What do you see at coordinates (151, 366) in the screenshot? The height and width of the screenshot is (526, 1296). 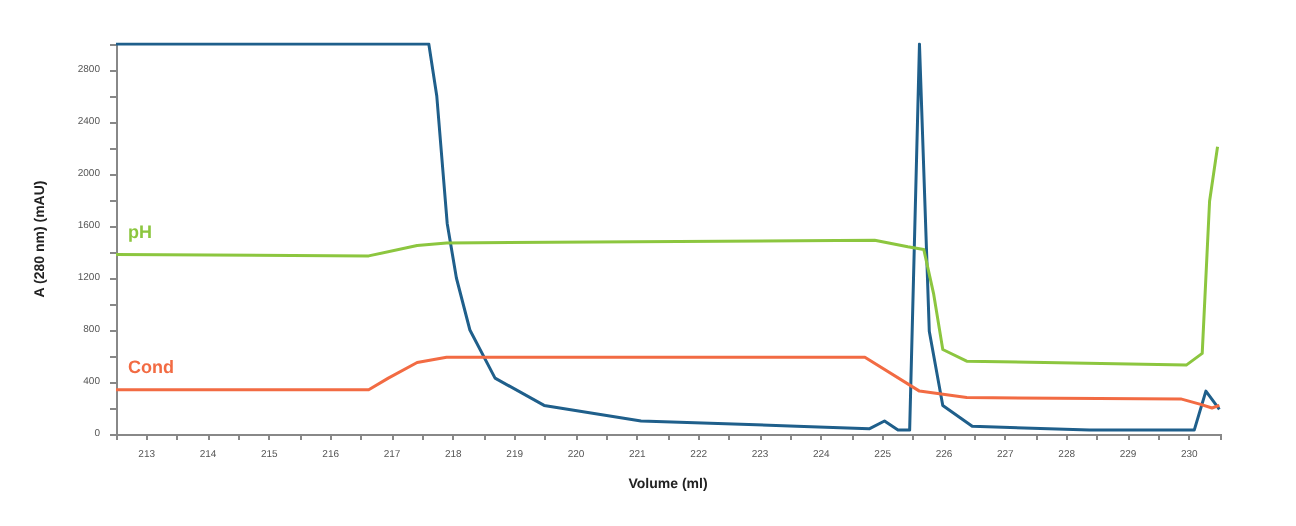 I see `series-label: Cond` at bounding box center [151, 366].